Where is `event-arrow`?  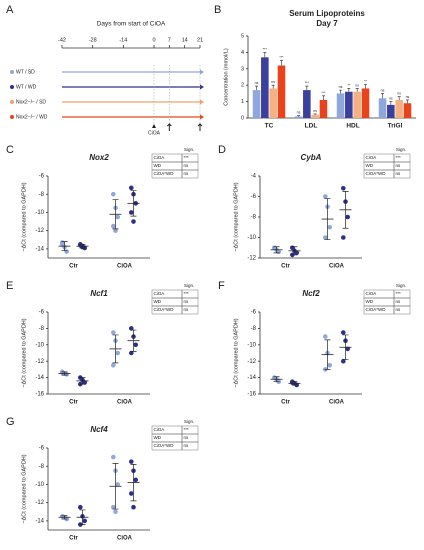 event-arrow is located at coordinates (200, 127).